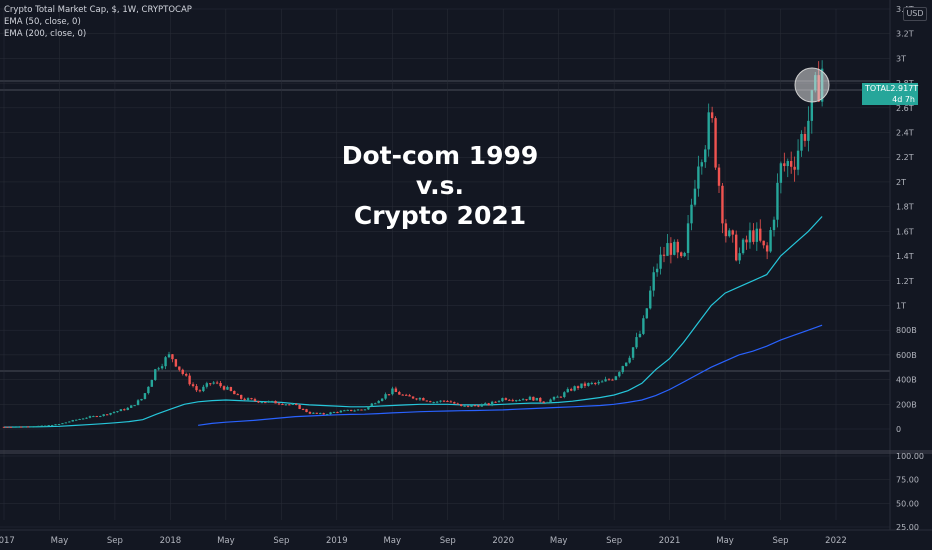  I want to click on y-tick-label: 200B, so click(906, 404).